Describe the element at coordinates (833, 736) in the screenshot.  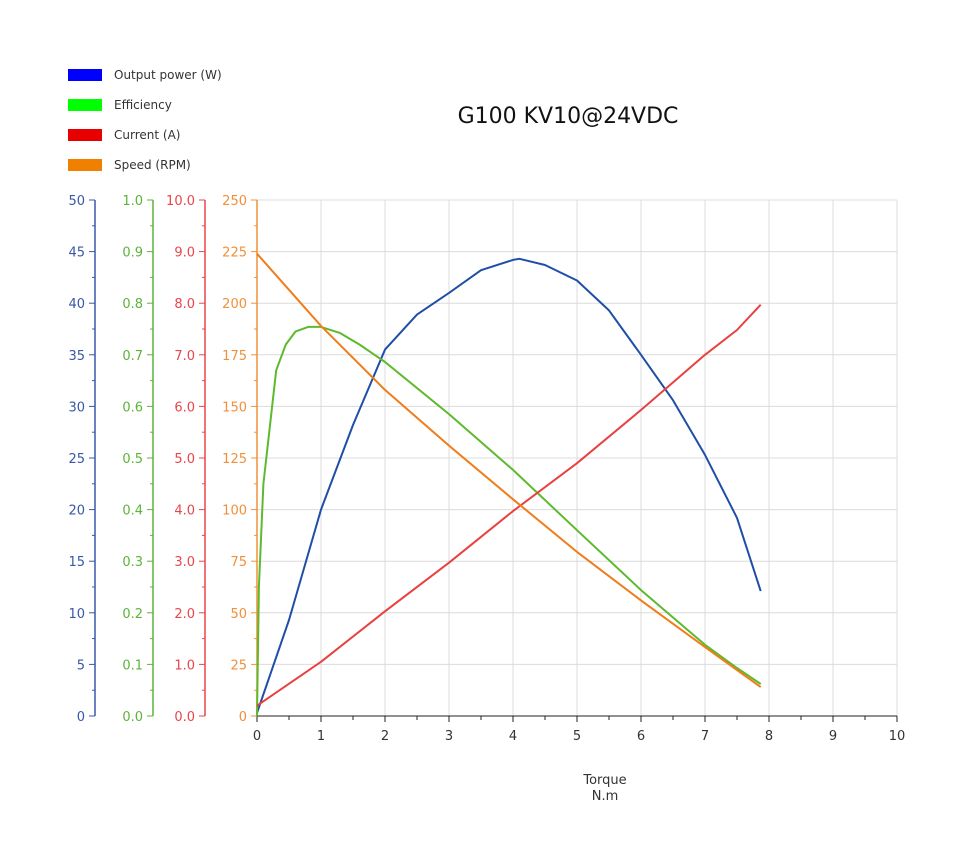
I see `x-tick-label: 9` at that location.